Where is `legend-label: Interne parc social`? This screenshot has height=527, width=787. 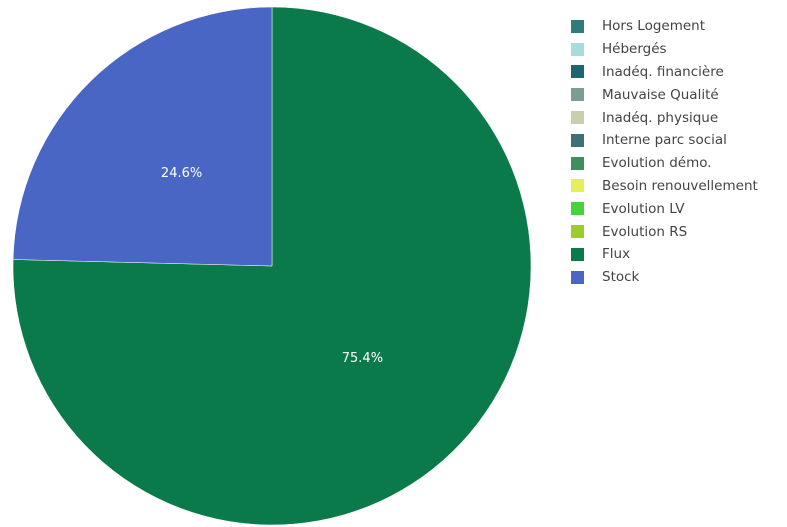 legend-label: Interne parc social is located at coordinates (664, 140).